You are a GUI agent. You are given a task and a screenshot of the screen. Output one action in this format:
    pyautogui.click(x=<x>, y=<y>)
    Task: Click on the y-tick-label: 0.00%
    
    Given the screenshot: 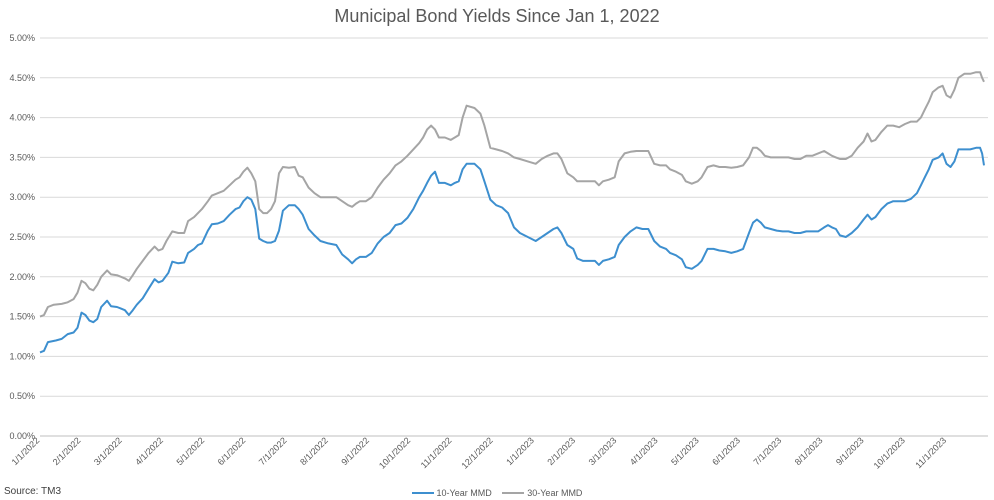 What is the action you would take?
    pyautogui.click(x=22, y=436)
    